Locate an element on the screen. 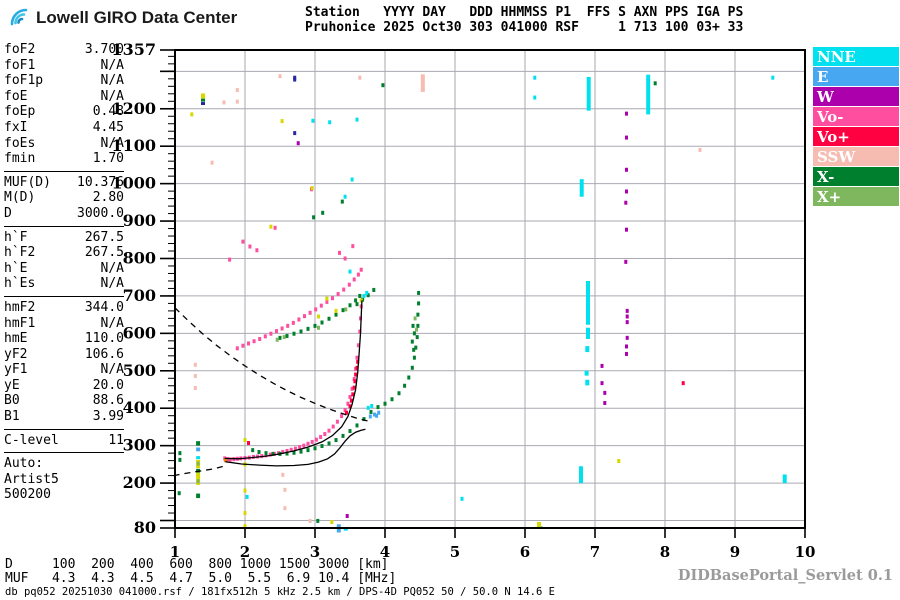 Image resolution: width=900 pixels, height=600 pixels. echo-strip-navy is located at coordinates (203, 104).